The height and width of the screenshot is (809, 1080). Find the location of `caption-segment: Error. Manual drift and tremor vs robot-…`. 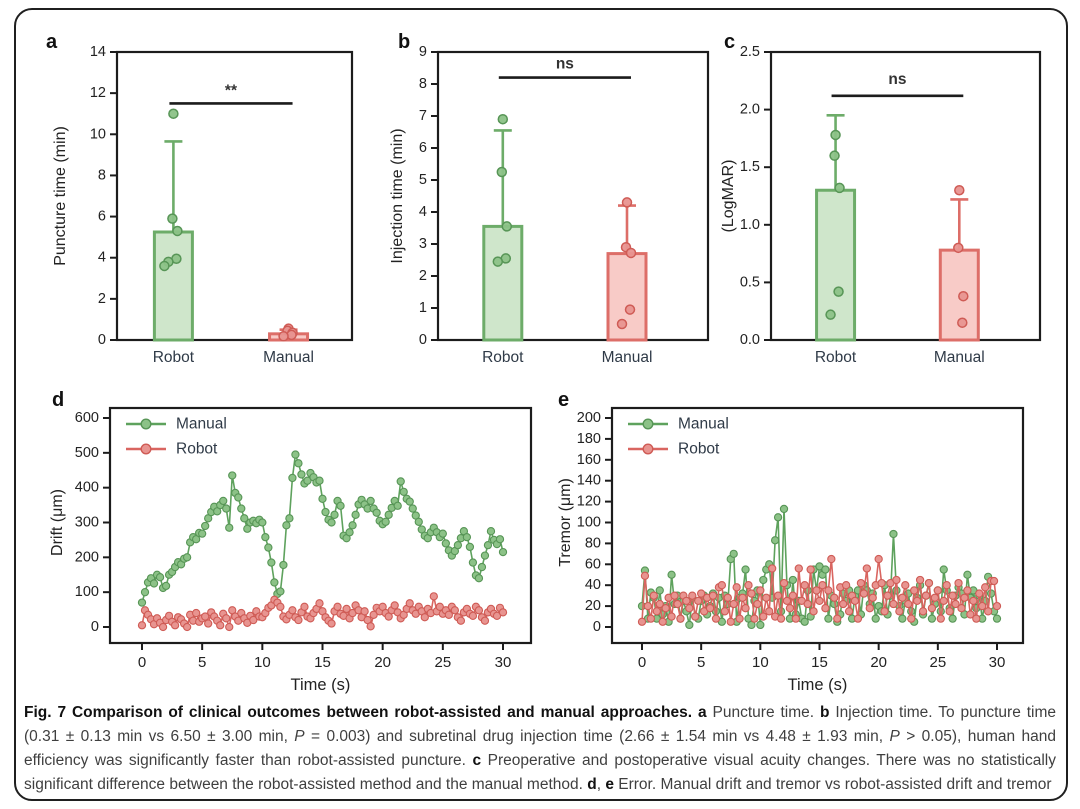

caption-segment: Error. Manual drift and tremor vs robot-… is located at coordinates (832, 784).